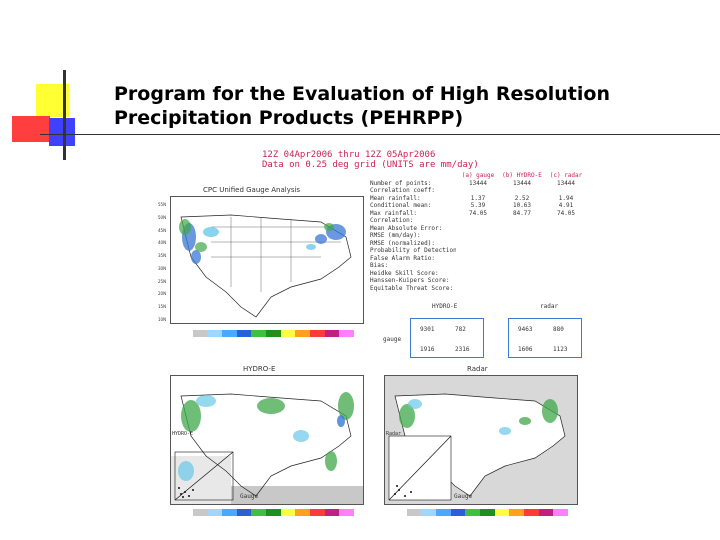 The image size is (720, 540). I want to click on stats-row-label: Heidke Skill Score:, so click(404, 273).